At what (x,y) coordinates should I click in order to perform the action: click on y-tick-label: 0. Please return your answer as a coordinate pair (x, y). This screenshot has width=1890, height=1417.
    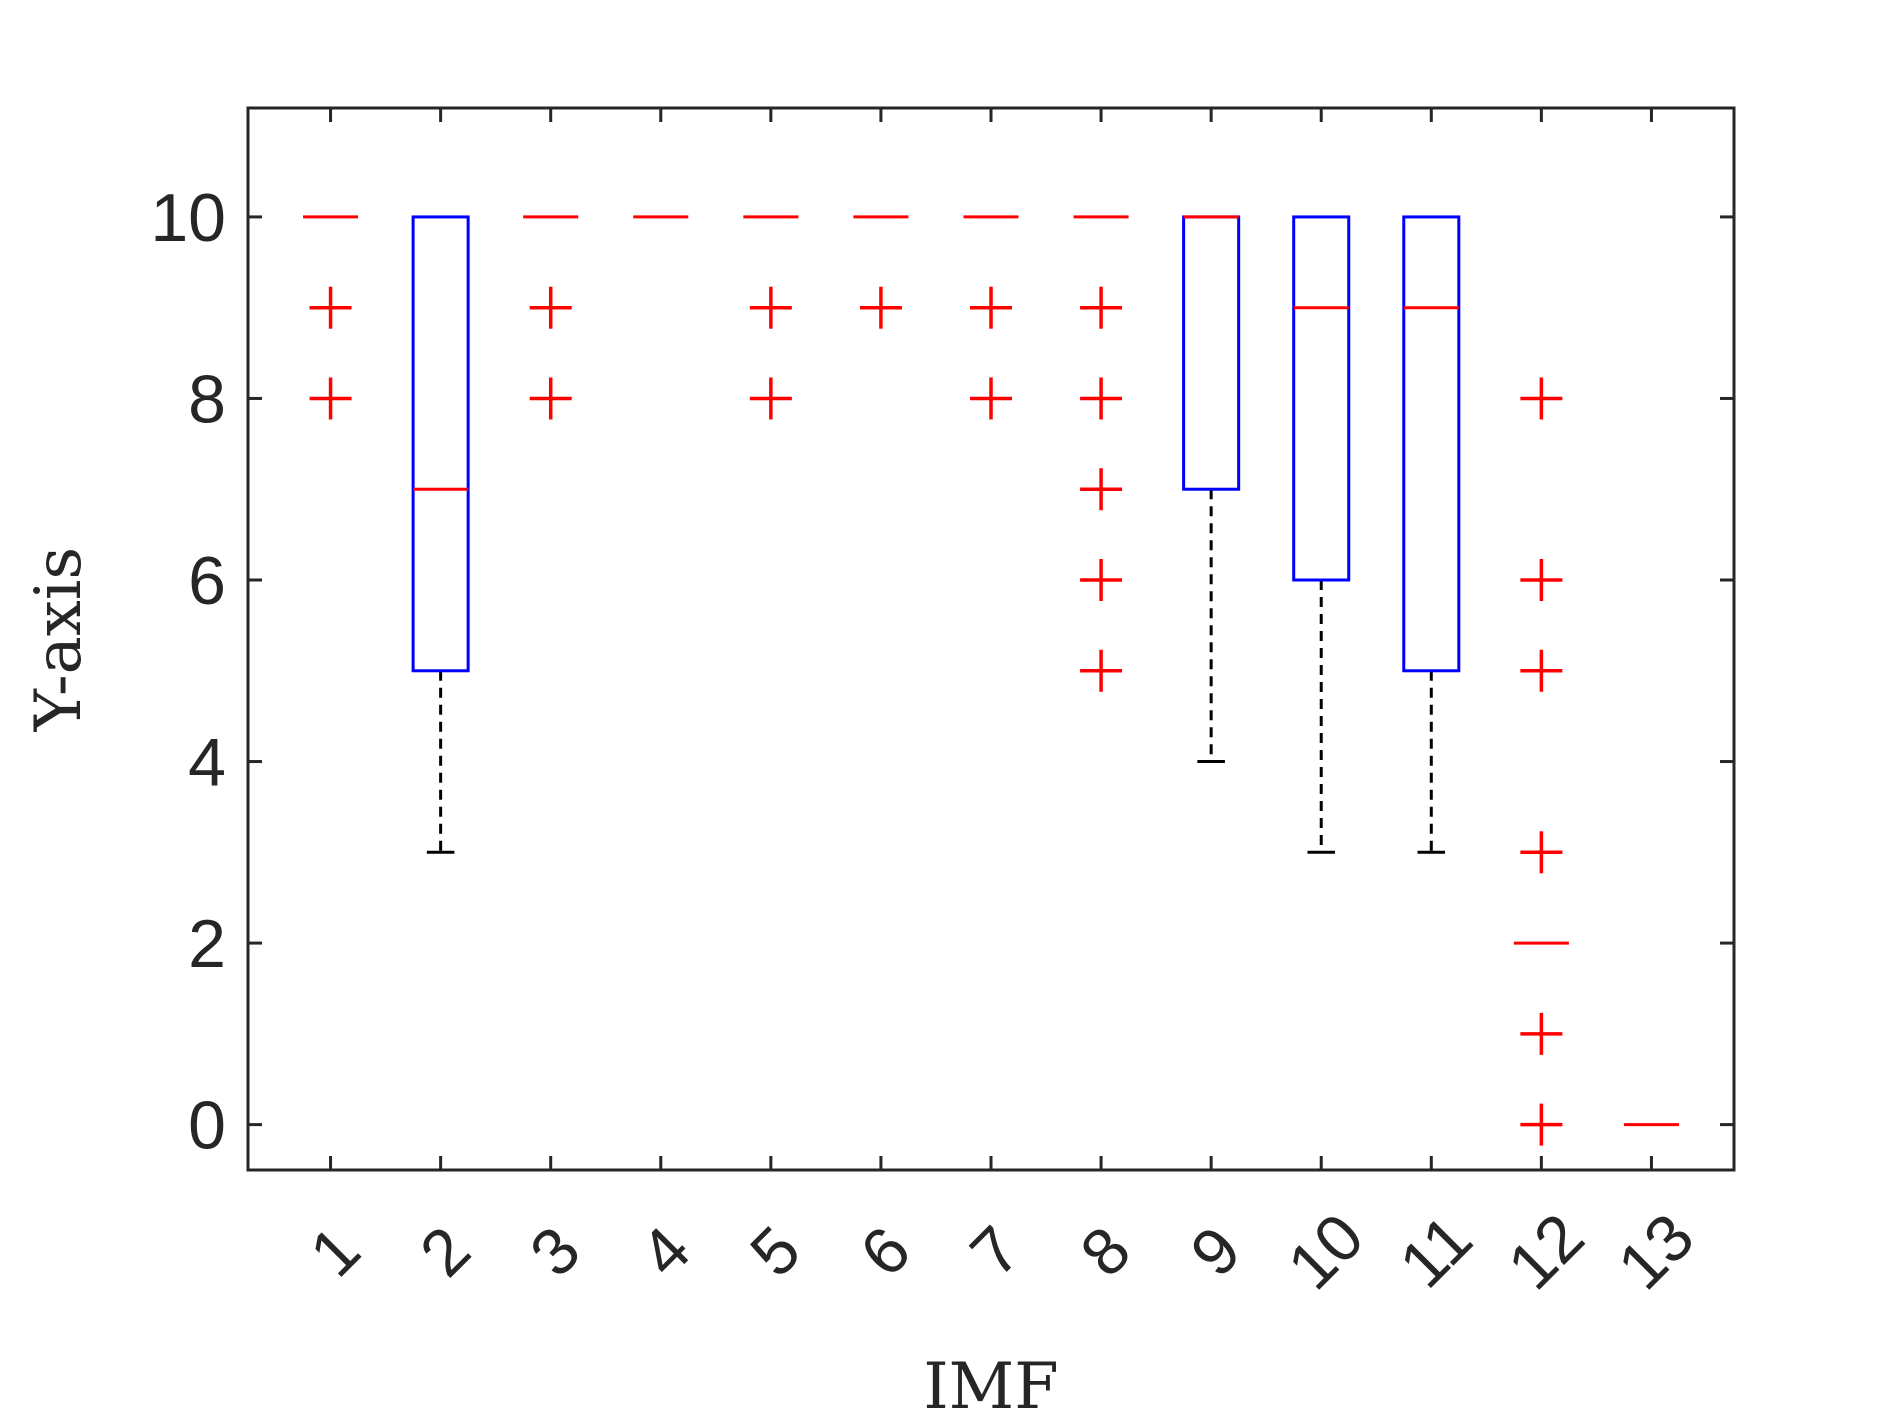
    Looking at the image, I should click on (207, 1126).